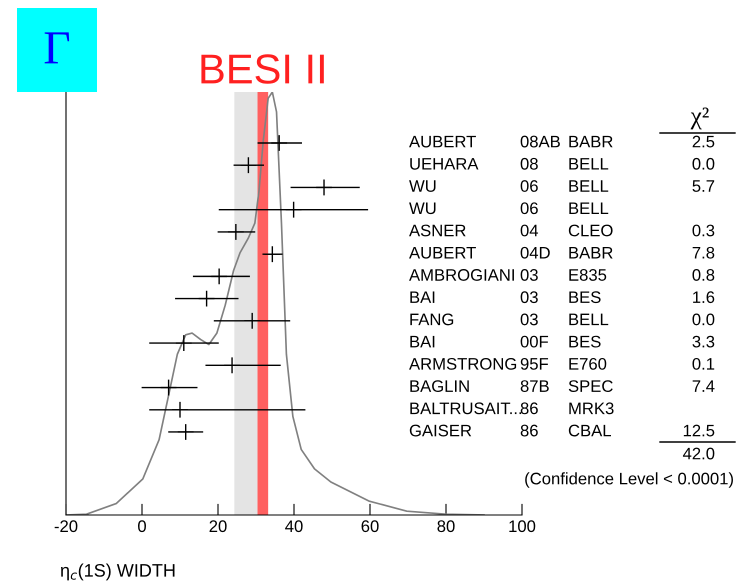 The width and height of the screenshot is (741, 584). Describe the element at coordinates (218, 526) in the screenshot. I see `x-tick-label: 20` at that location.